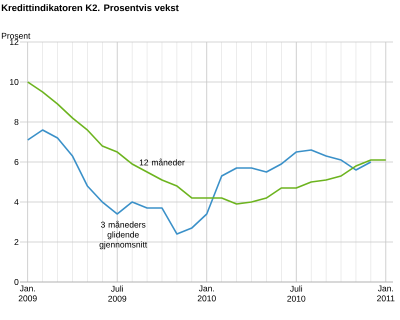 The width and height of the screenshot is (400, 320). I want to click on y-tick-label: 8, so click(16, 122).